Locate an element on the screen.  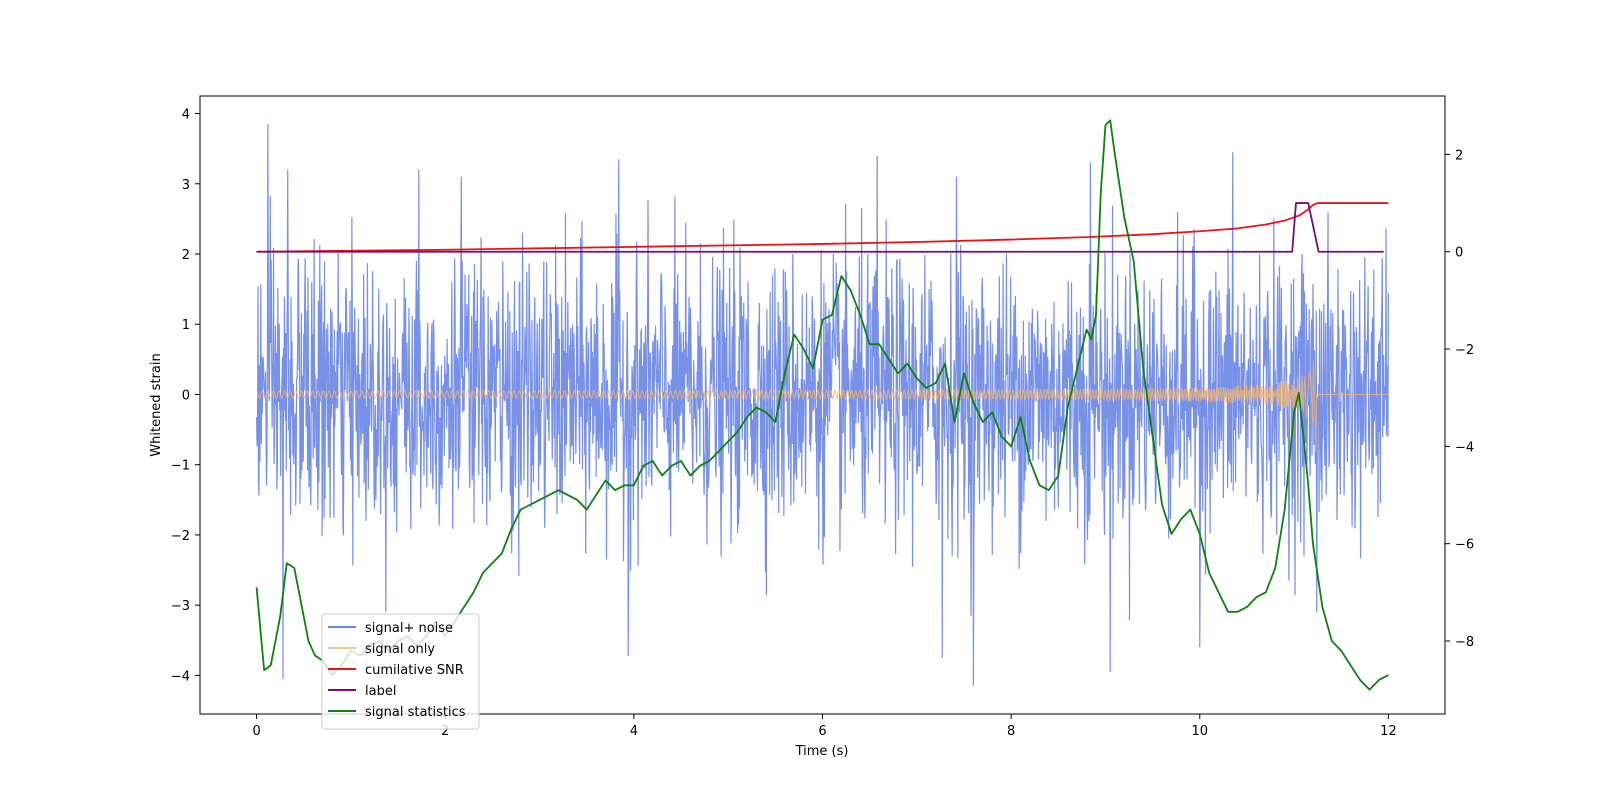
y2-tick-label: −8 is located at coordinates (1464, 642).